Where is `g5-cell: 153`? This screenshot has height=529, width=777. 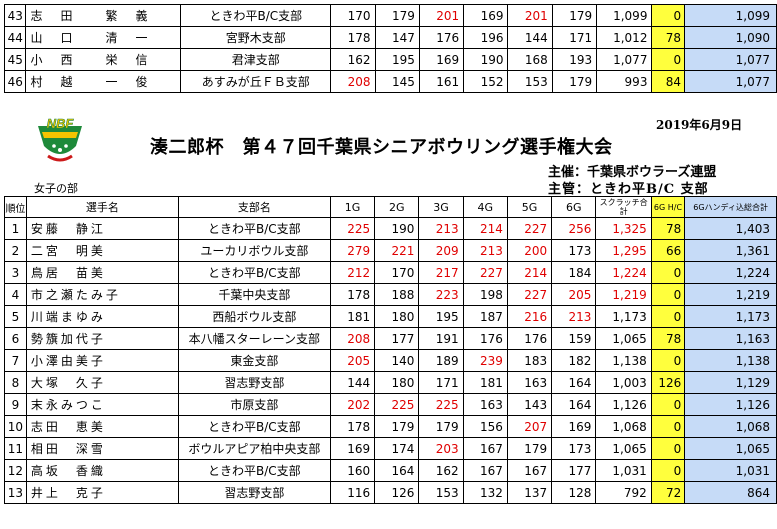 g5-cell: 153 is located at coordinates (530, 81).